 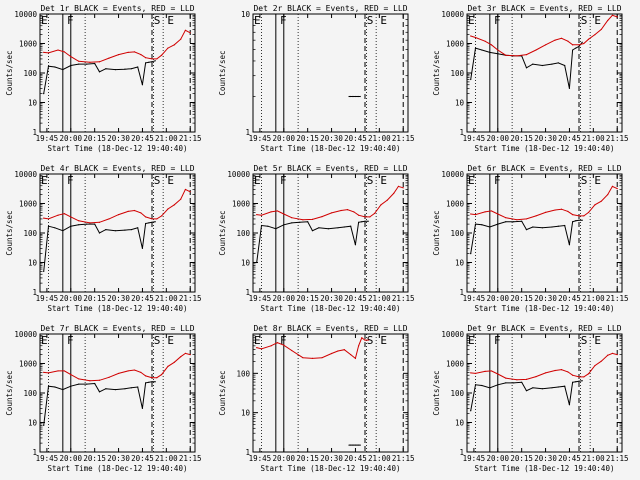 I want to click on x-tick-label: 21:15, so click(x=617, y=458).